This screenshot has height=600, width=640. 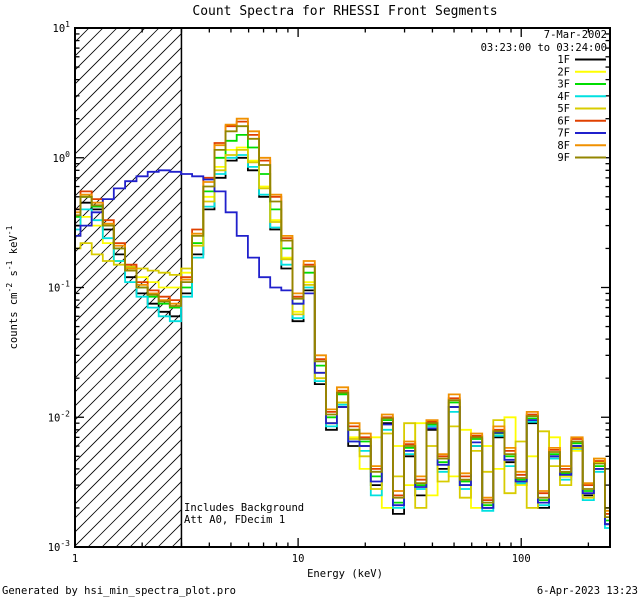 I want to click on observation-time-range: 03:23:00 to 03:24:00, so click(x=543, y=47).